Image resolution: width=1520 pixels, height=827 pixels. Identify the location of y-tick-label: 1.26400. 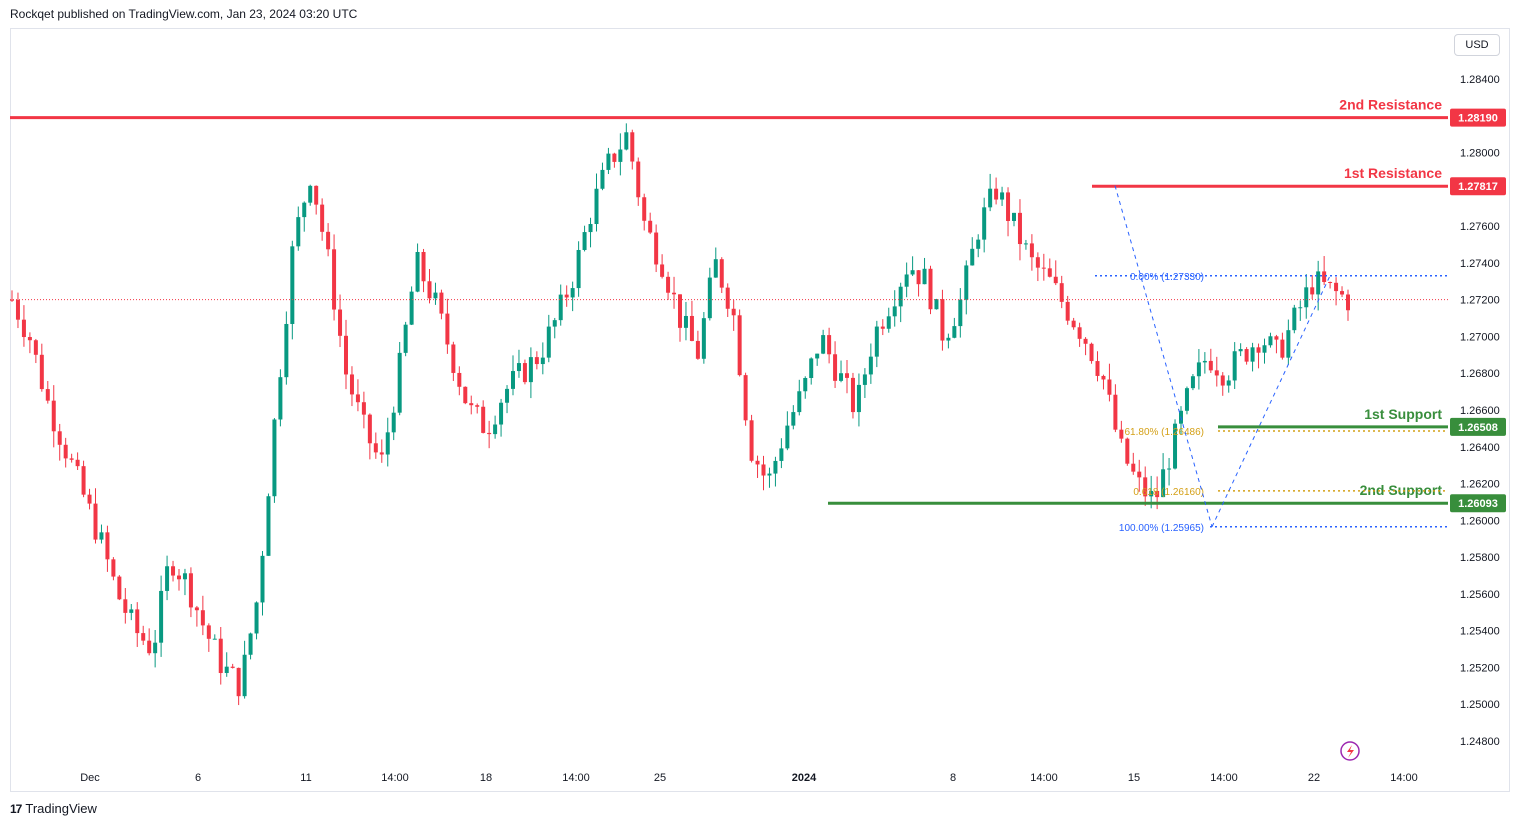
(1480, 448).